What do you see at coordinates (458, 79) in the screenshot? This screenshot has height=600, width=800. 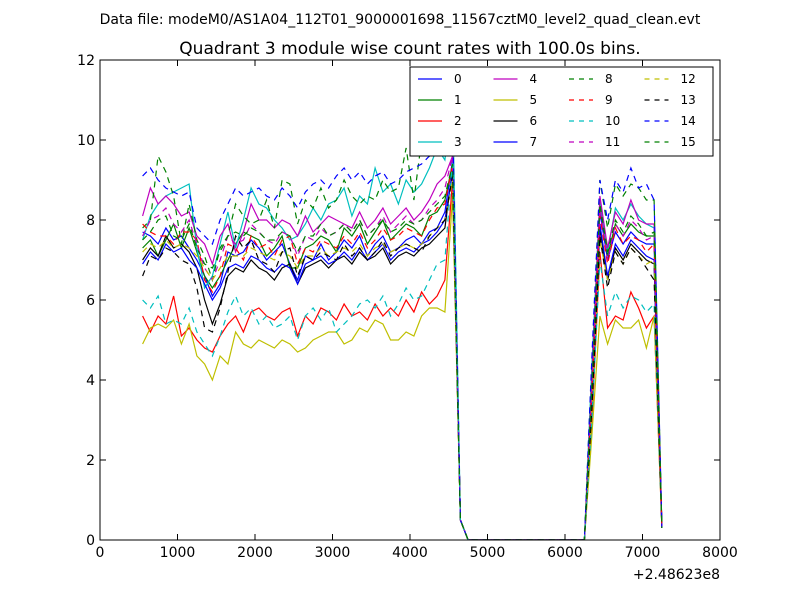 I see `legend-label-0: 0` at bounding box center [458, 79].